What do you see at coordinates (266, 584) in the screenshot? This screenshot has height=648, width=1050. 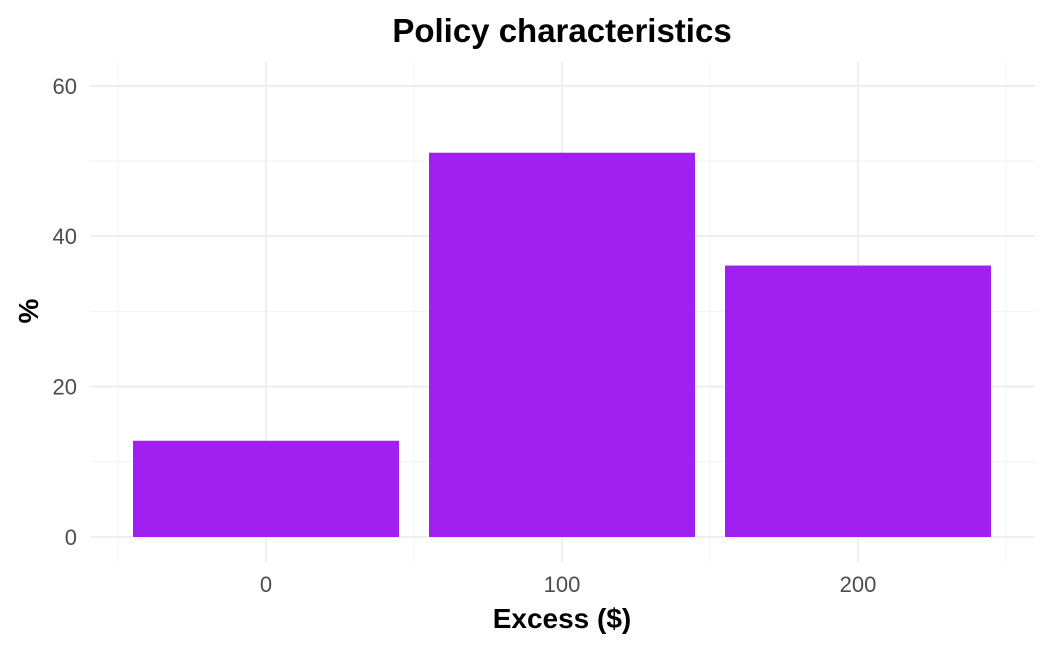 I see `x-tick-label: 0` at bounding box center [266, 584].